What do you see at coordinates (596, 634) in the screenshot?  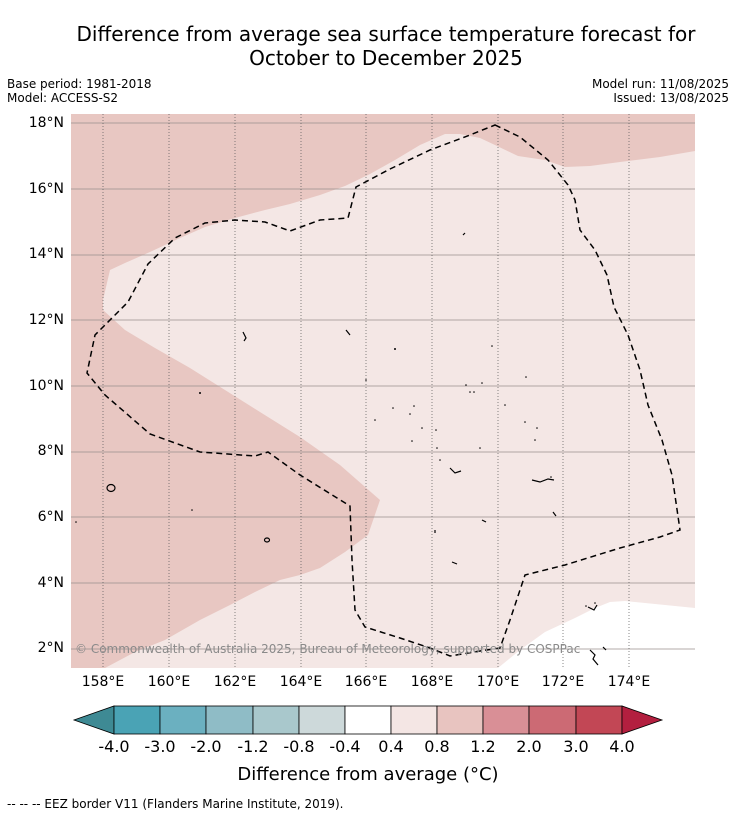 I see `neutral-region` at bounding box center [596, 634].